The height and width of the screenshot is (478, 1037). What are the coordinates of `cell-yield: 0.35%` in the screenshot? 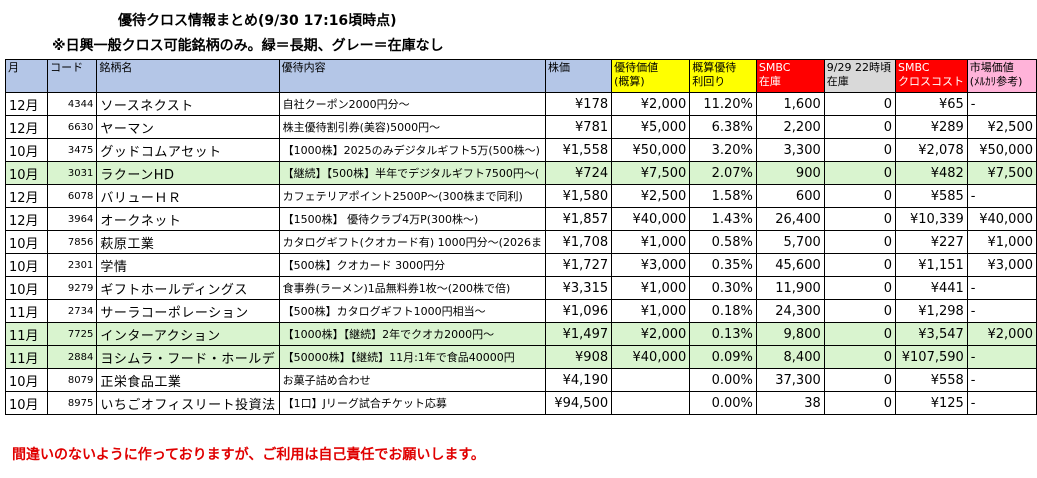 It's located at (723, 265).